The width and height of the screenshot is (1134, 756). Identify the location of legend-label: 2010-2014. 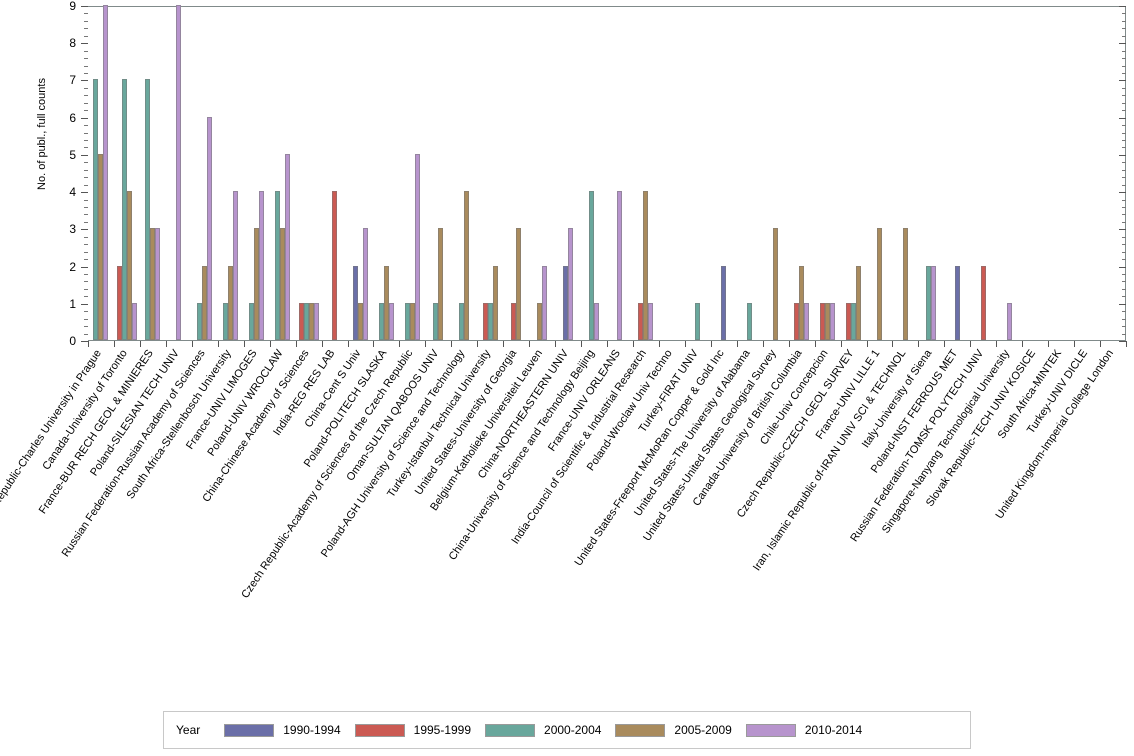
(833, 730).